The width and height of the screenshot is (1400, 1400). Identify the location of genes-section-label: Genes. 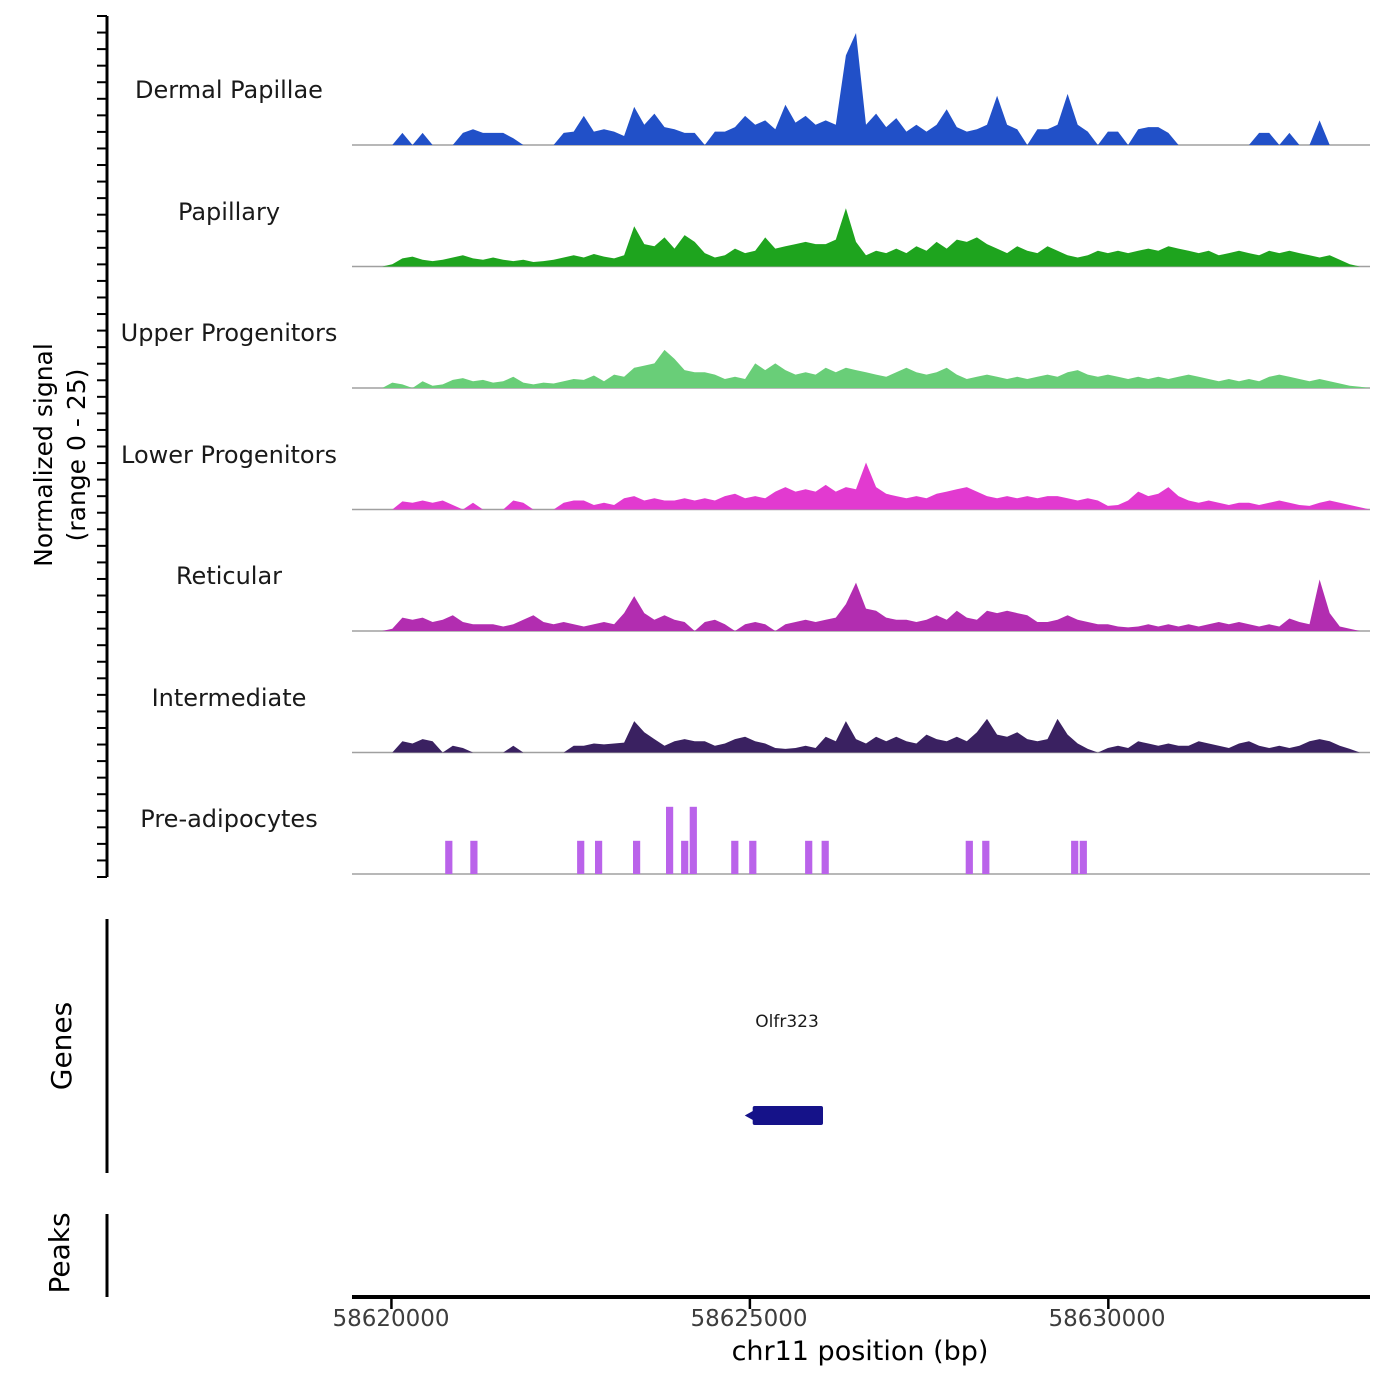
(61, 1046).